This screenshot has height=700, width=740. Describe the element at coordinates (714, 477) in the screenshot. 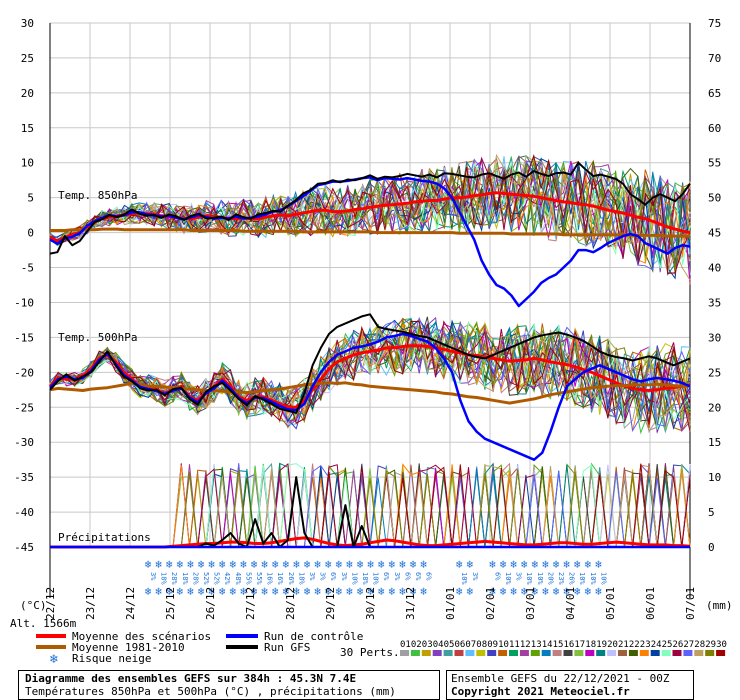

I see `y-right-tick: 10` at that location.